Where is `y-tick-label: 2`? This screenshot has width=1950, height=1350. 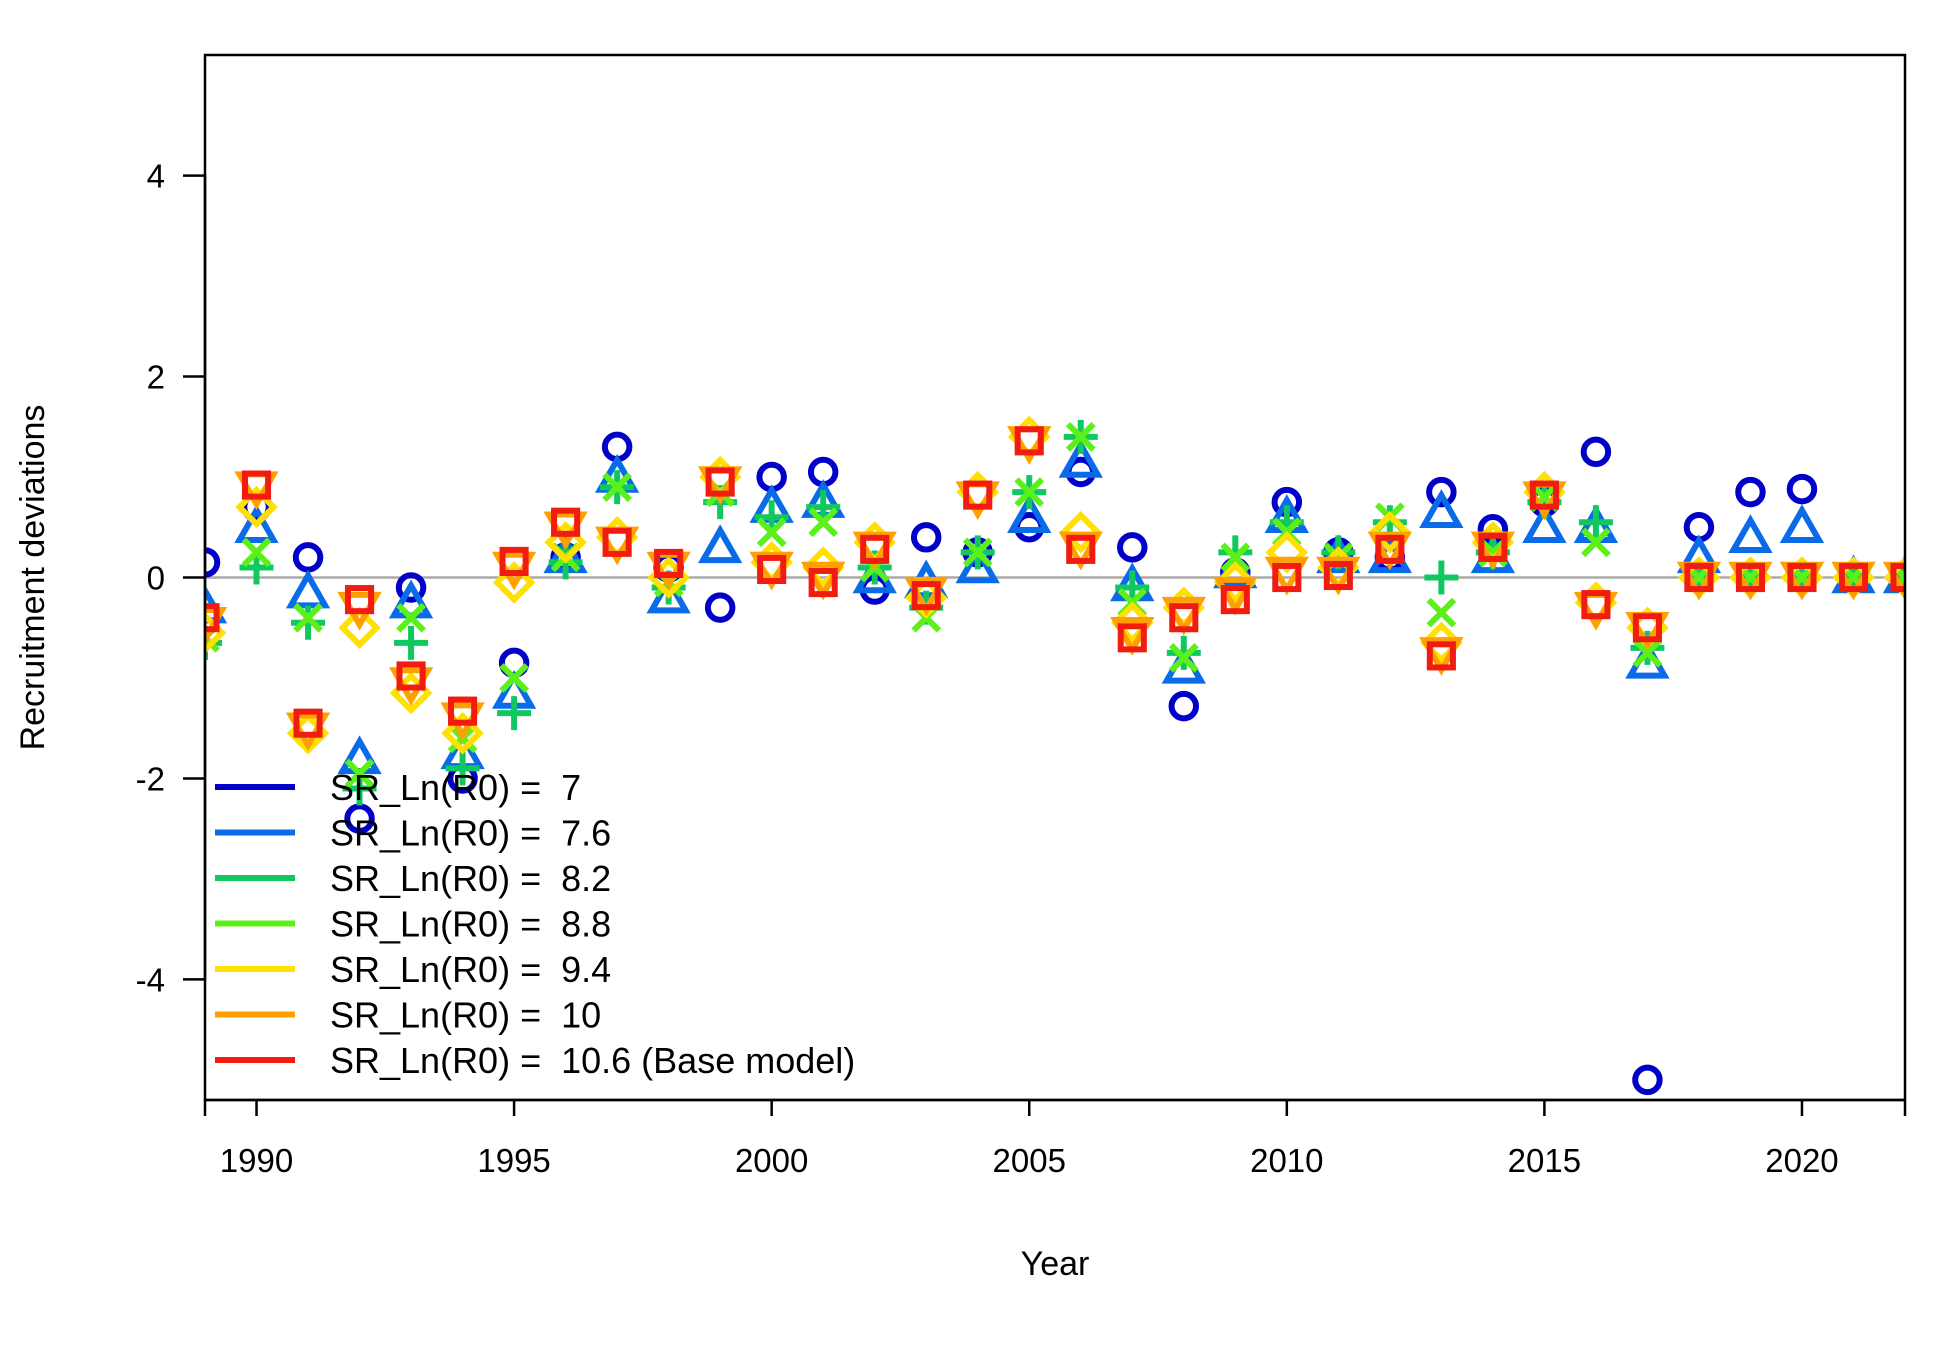
y-tick-label: 2 is located at coordinates (156, 377).